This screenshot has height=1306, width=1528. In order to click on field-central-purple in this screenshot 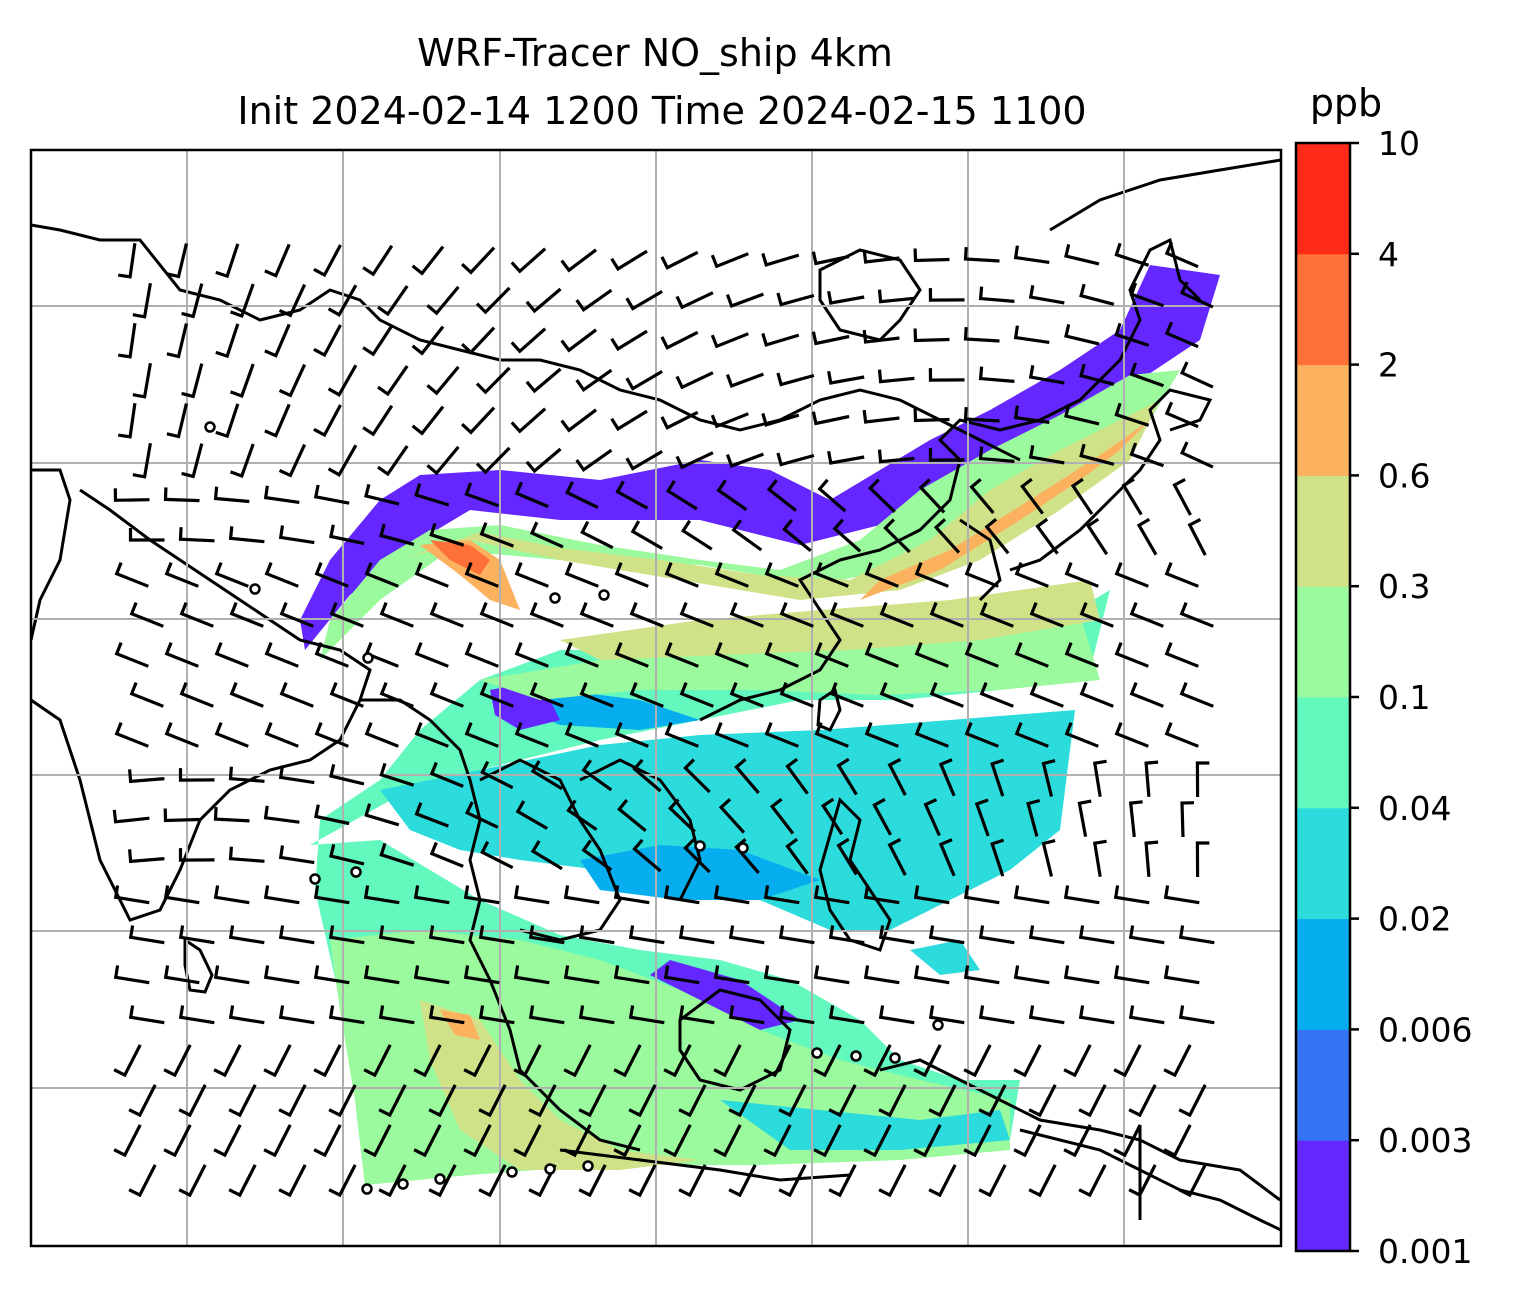, I will do `click(645, 855)`.